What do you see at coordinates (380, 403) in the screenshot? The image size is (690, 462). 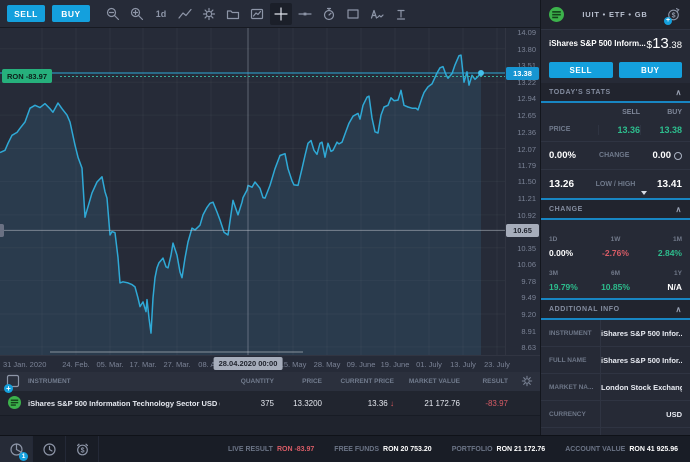 I see `position-current-price: 13.36 ↓` at bounding box center [380, 403].